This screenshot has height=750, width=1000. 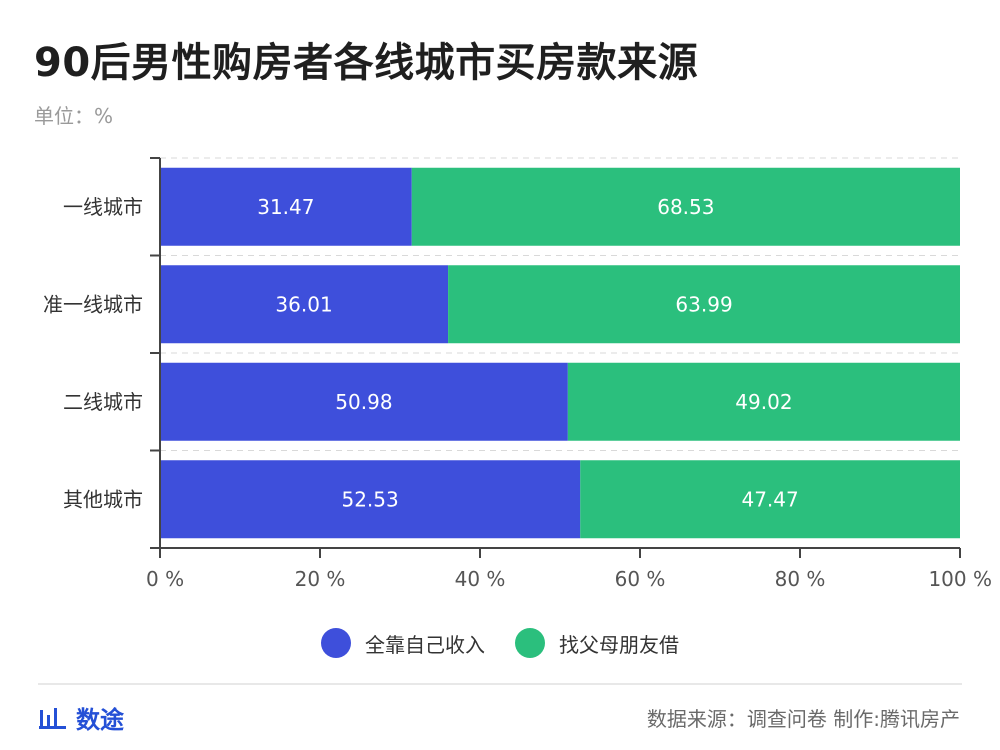 What do you see at coordinates (619, 644) in the screenshot?
I see `legend-label-parents: 找父母朋友借` at bounding box center [619, 644].